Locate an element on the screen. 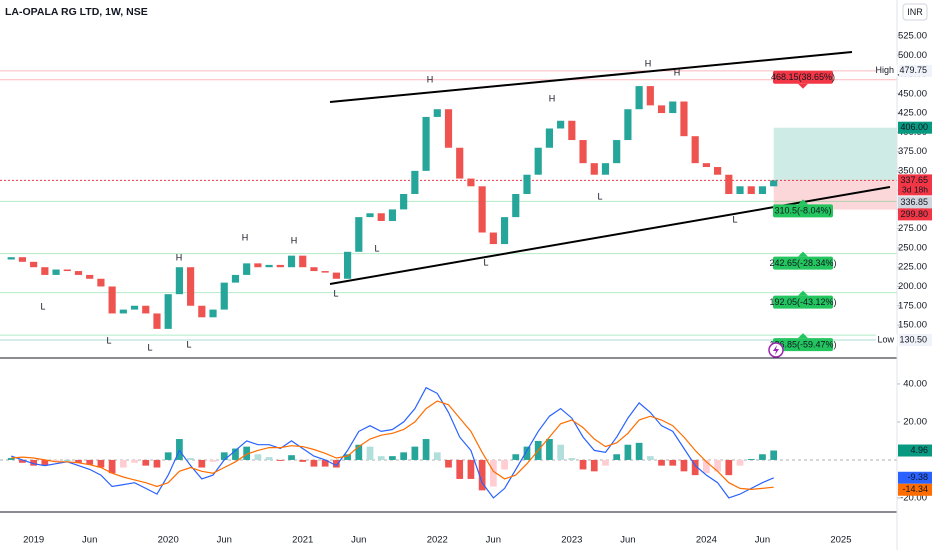  price-tag-label: 336.85 is located at coordinates (914, 202).